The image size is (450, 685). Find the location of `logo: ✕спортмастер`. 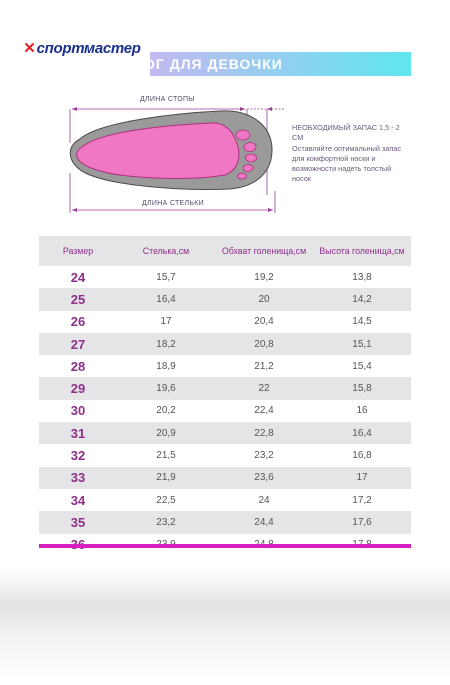

logo: ✕спортмастер is located at coordinates (82, 48).